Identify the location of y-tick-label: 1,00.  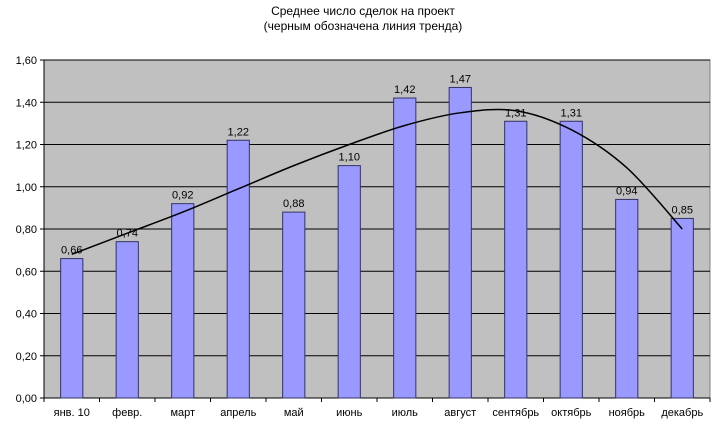
(26, 188).